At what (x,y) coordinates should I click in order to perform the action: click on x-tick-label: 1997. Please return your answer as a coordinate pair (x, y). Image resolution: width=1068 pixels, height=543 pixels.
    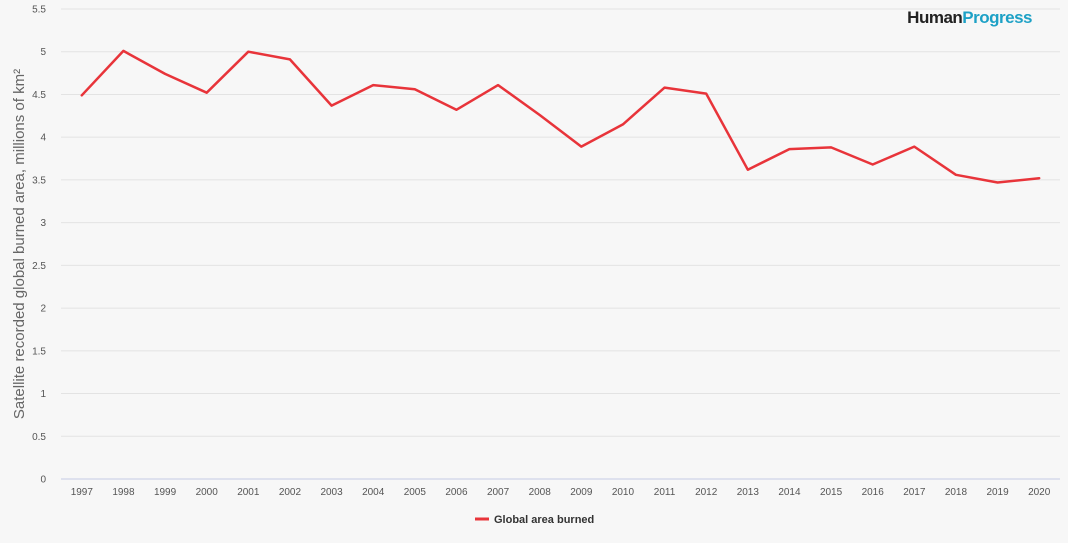
    Looking at the image, I should click on (82, 492).